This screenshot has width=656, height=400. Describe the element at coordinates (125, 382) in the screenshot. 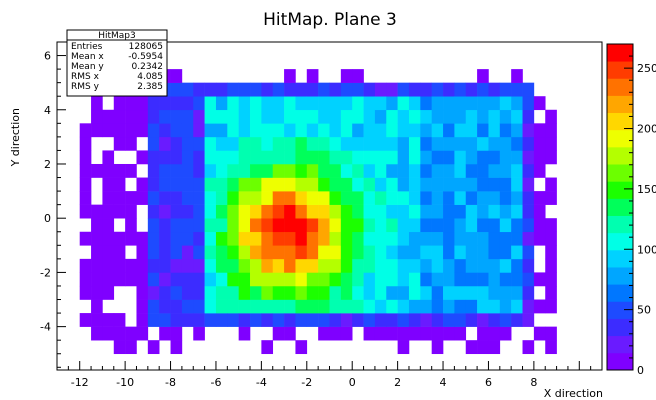

I see `x-tick-label: -10` at that location.